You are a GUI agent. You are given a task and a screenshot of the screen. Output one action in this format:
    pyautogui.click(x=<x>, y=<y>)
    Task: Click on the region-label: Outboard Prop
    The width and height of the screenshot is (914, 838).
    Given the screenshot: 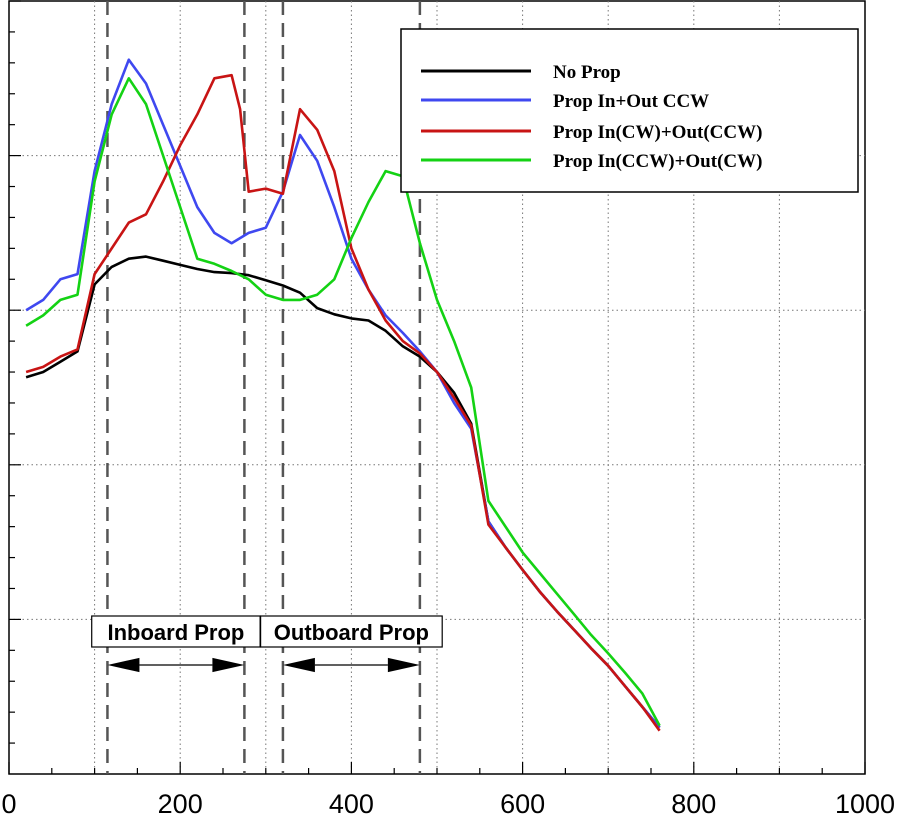 What is the action you would take?
    pyautogui.click(x=351, y=632)
    